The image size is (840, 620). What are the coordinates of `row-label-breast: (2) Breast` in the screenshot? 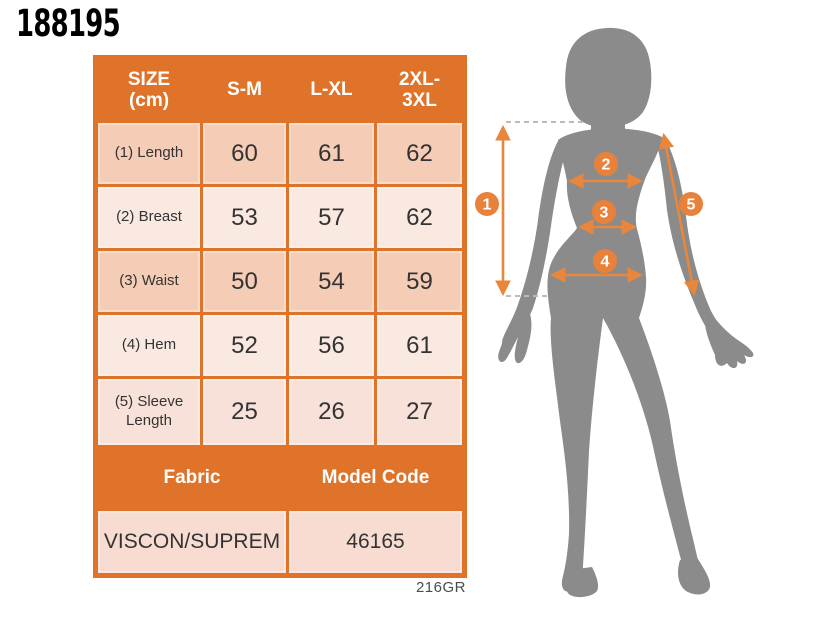 It's located at (149, 217).